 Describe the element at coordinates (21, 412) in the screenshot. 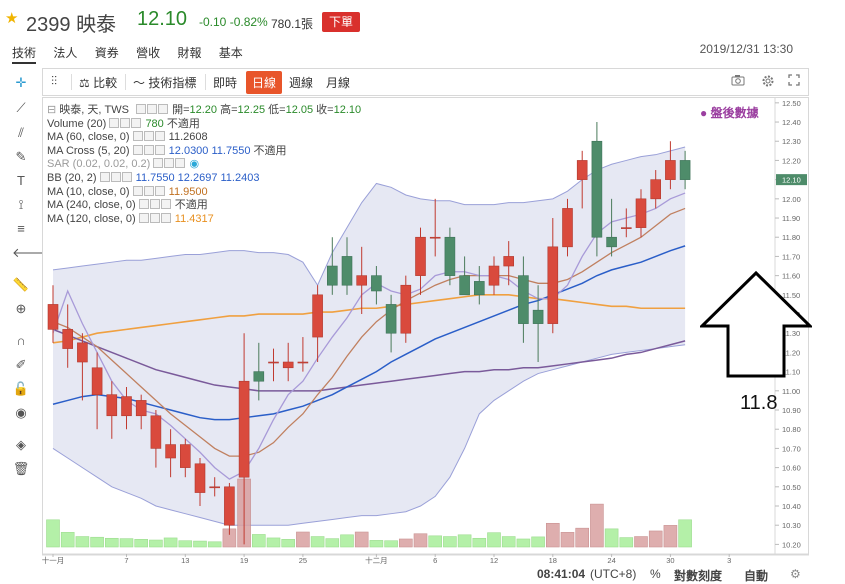

I see `eye-icon: ◉` at that location.